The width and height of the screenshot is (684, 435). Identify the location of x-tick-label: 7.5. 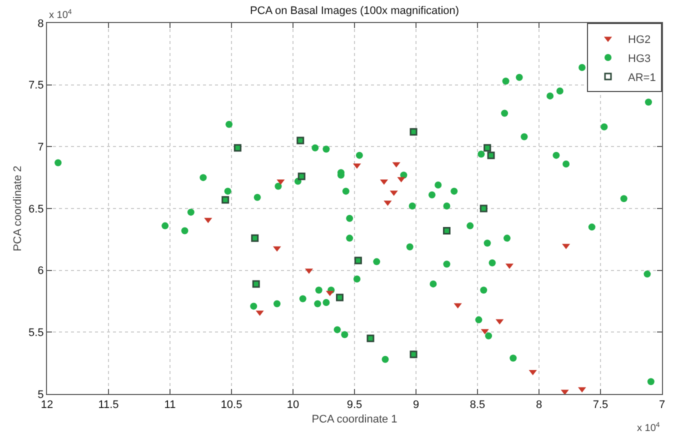
(600, 405).